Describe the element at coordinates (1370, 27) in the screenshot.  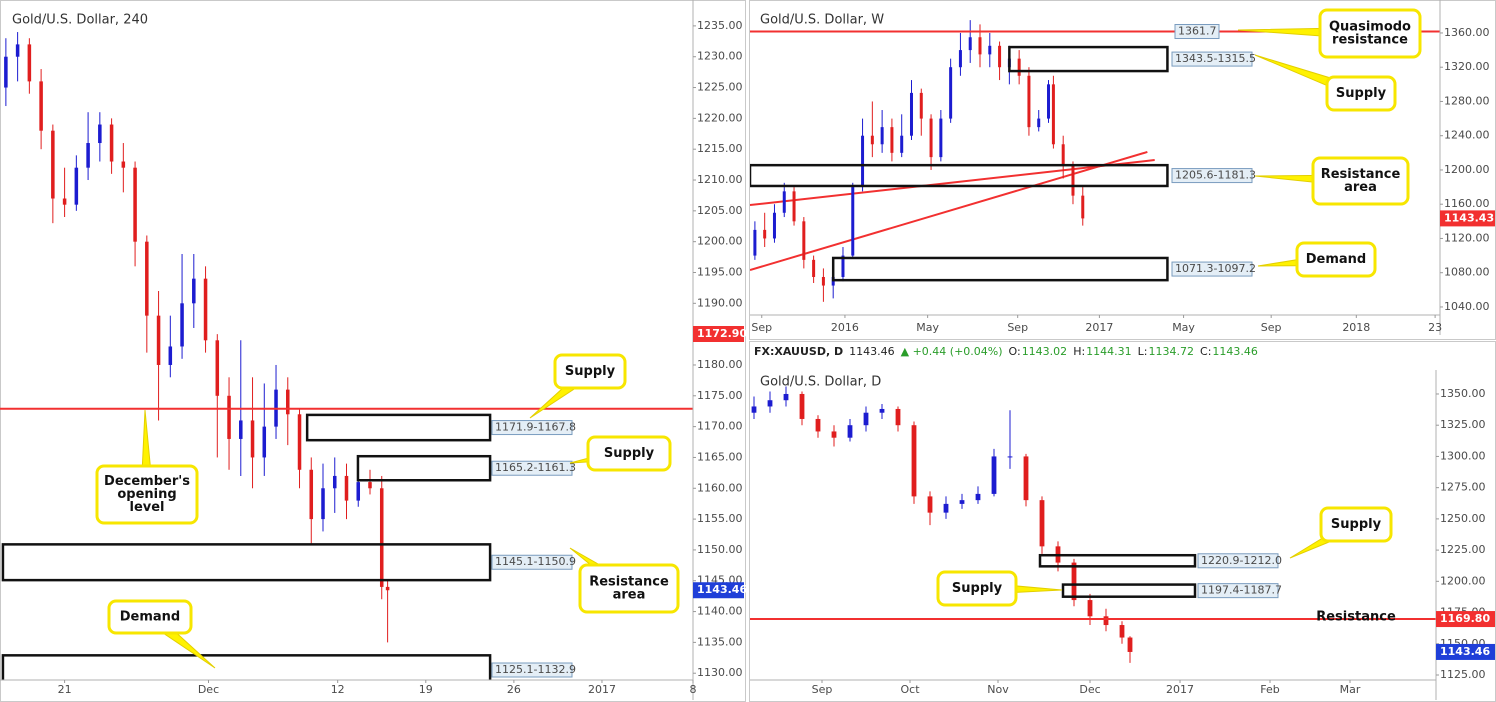
I see `callout-text: Quasimodo` at that location.